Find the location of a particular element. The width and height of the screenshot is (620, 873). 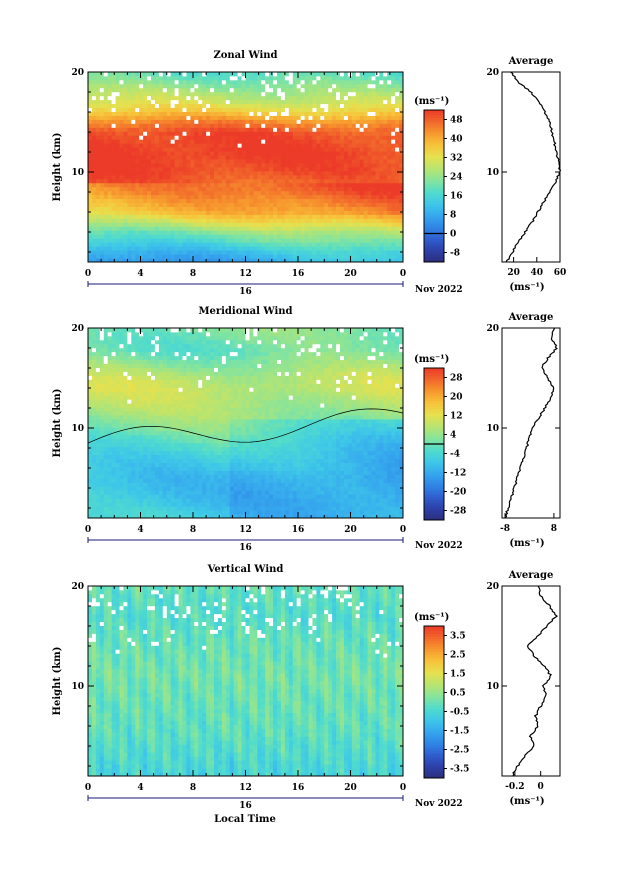

colorbar-tick-label: 28 is located at coordinates (456, 379).